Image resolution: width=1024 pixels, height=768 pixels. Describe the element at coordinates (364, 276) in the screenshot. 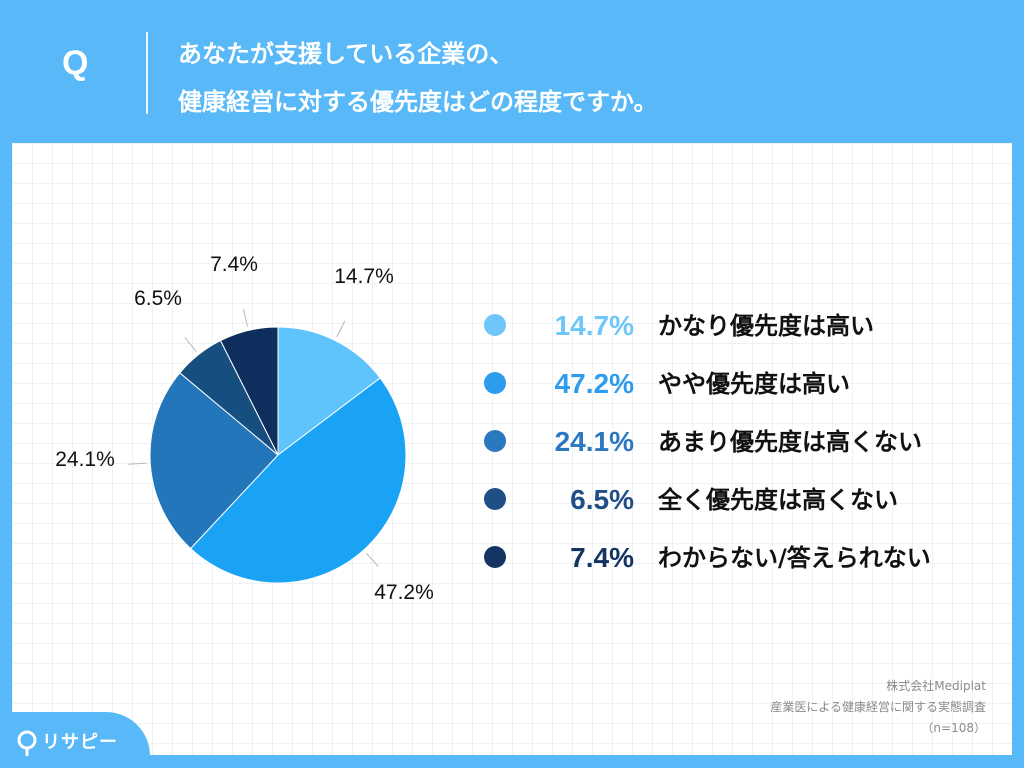

I see `slice-label: 14.7%` at that location.